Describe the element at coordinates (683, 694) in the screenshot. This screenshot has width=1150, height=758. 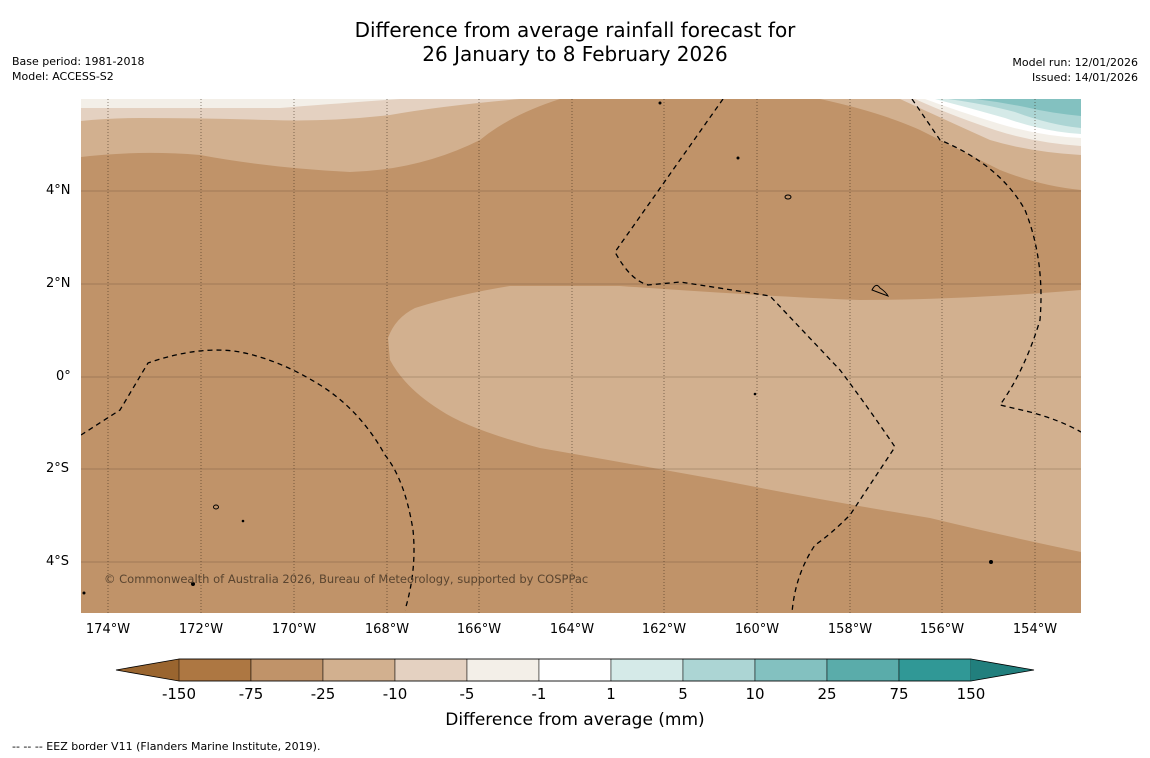
I see `colorbar-tick: 5` at that location.